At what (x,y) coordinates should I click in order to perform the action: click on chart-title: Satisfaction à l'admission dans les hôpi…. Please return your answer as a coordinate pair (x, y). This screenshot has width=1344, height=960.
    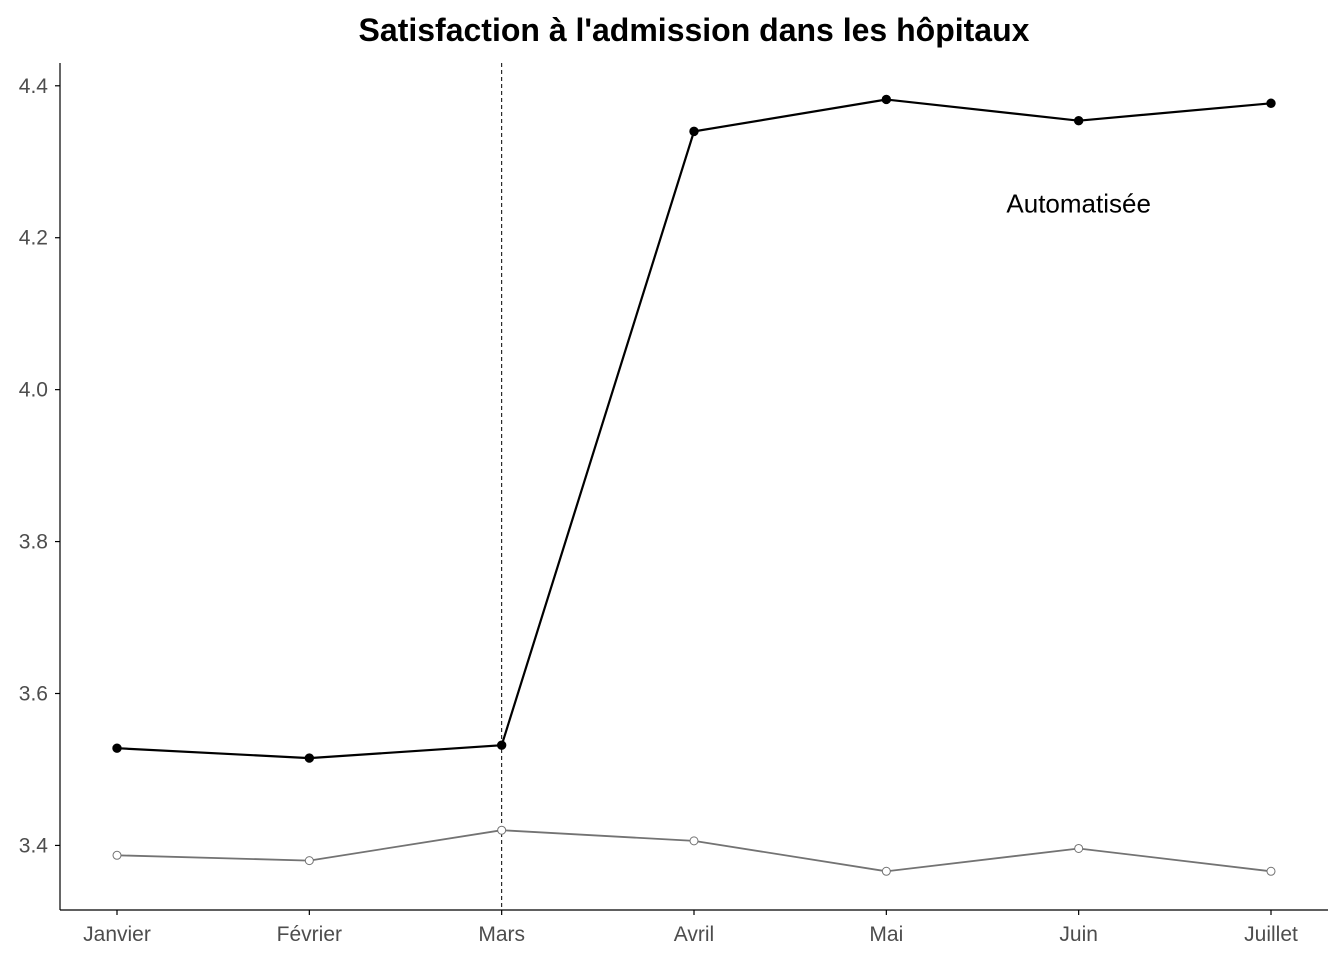
    Looking at the image, I should click on (694, 30).